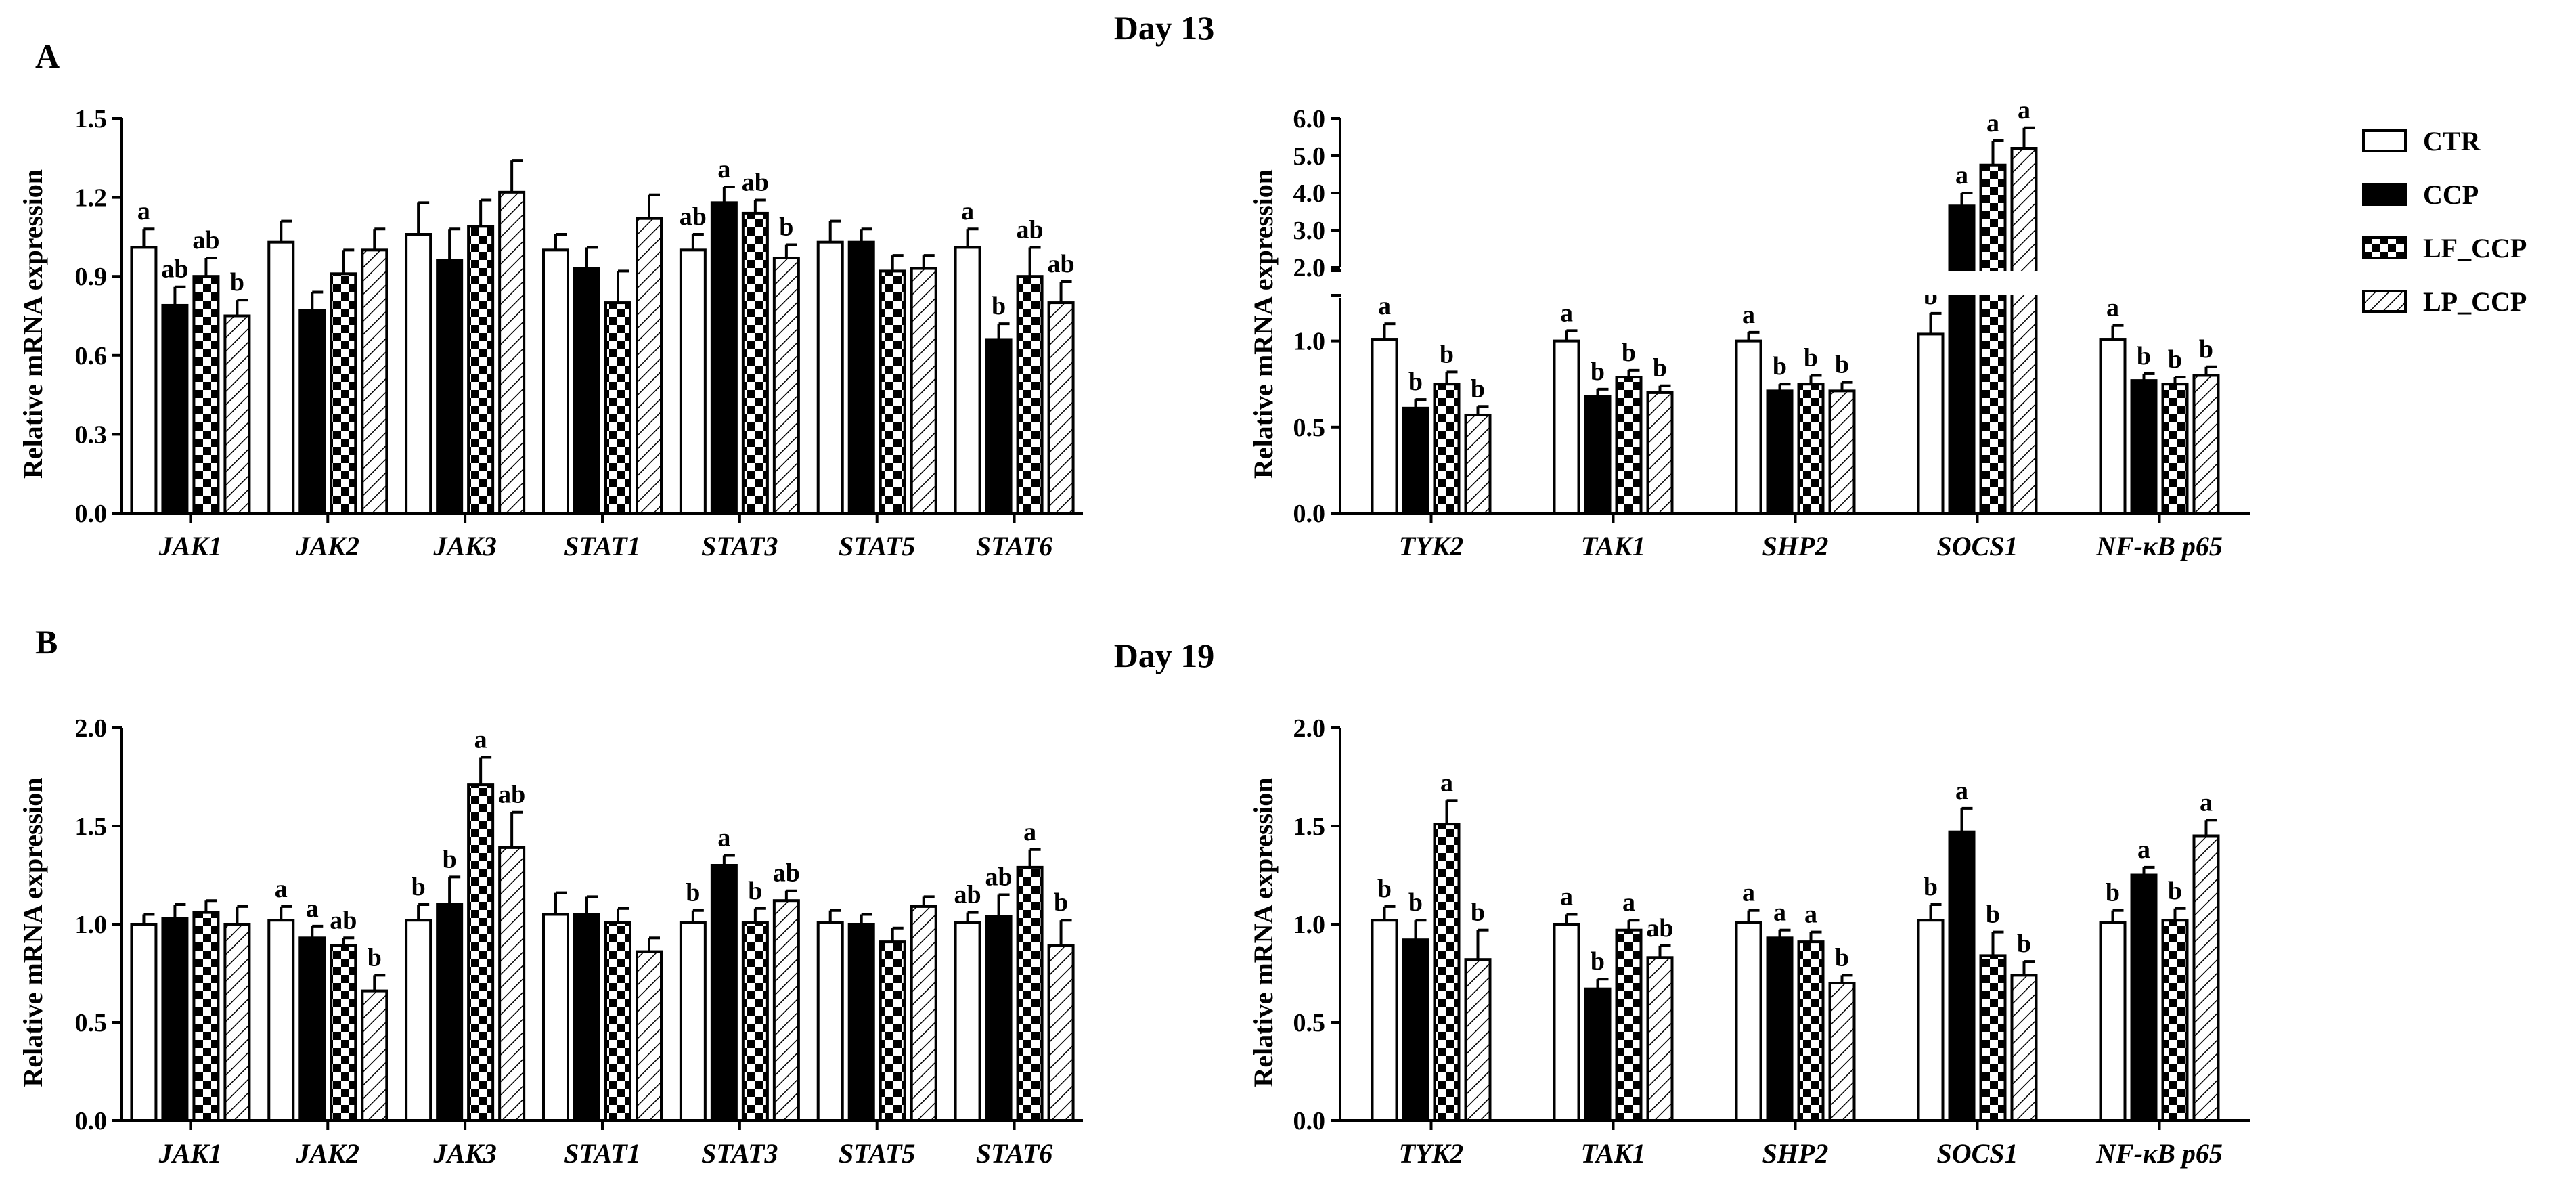  What do you see at coordinates (1431, 1153) in the screenshot?
I see `category-label: TYK2` at bounding box center [1431, 1153].